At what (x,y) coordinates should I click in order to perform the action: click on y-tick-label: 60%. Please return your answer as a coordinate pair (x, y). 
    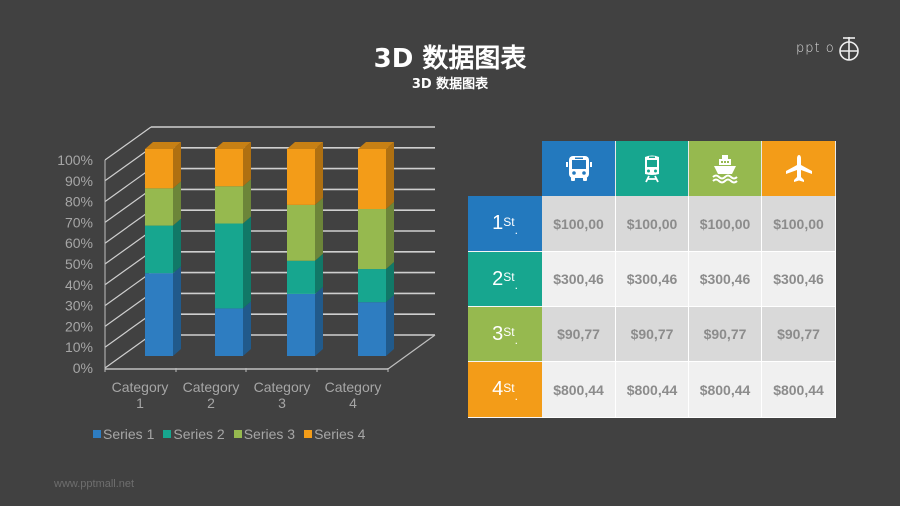
    Looking at the image, I should click on (79, 243).